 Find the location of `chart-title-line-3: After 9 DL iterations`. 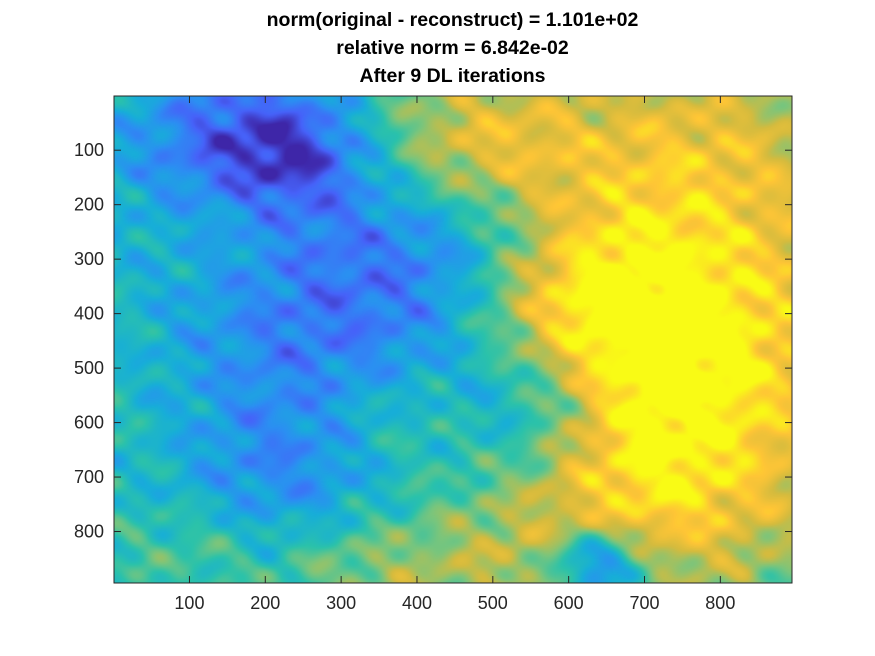

chart-title-line-3: After 9 DL iterations is located at coordinates (452, 76).